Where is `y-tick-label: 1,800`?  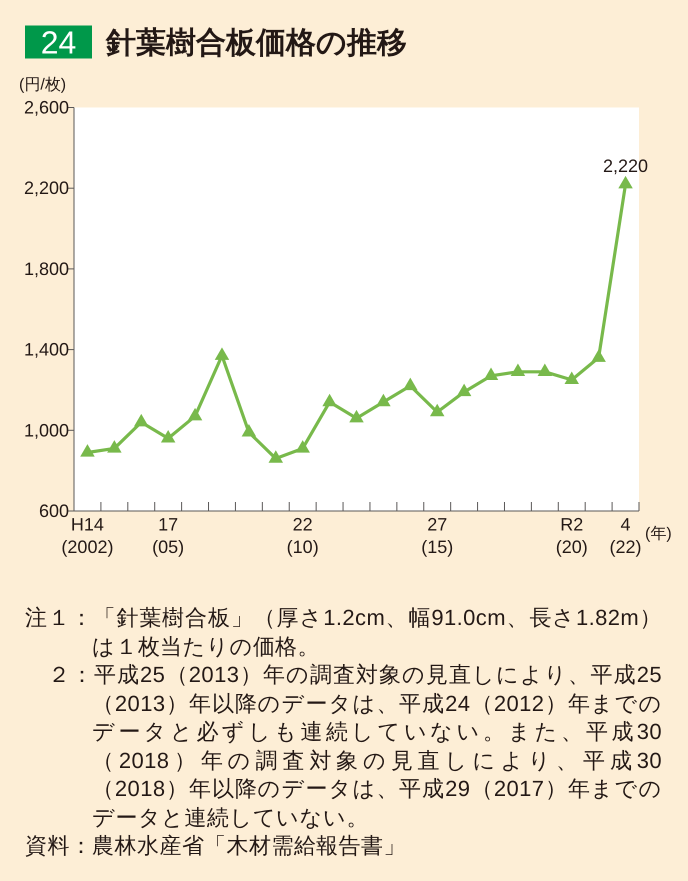 y-tick-label: 1,800 is located at coordinates (46, 268).